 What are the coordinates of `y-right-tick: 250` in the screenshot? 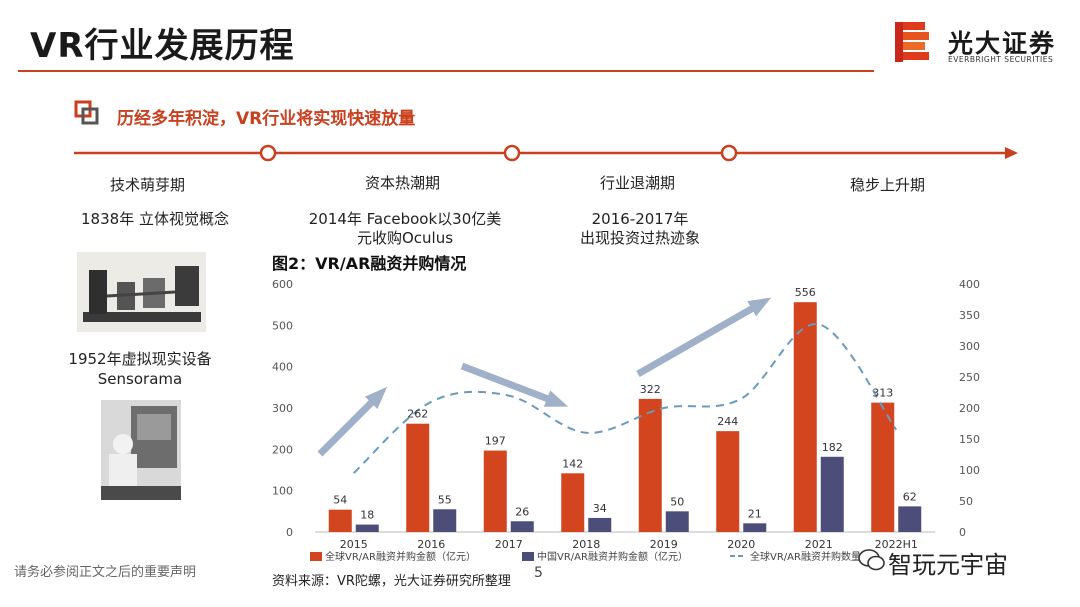 It's located at (969, 377).